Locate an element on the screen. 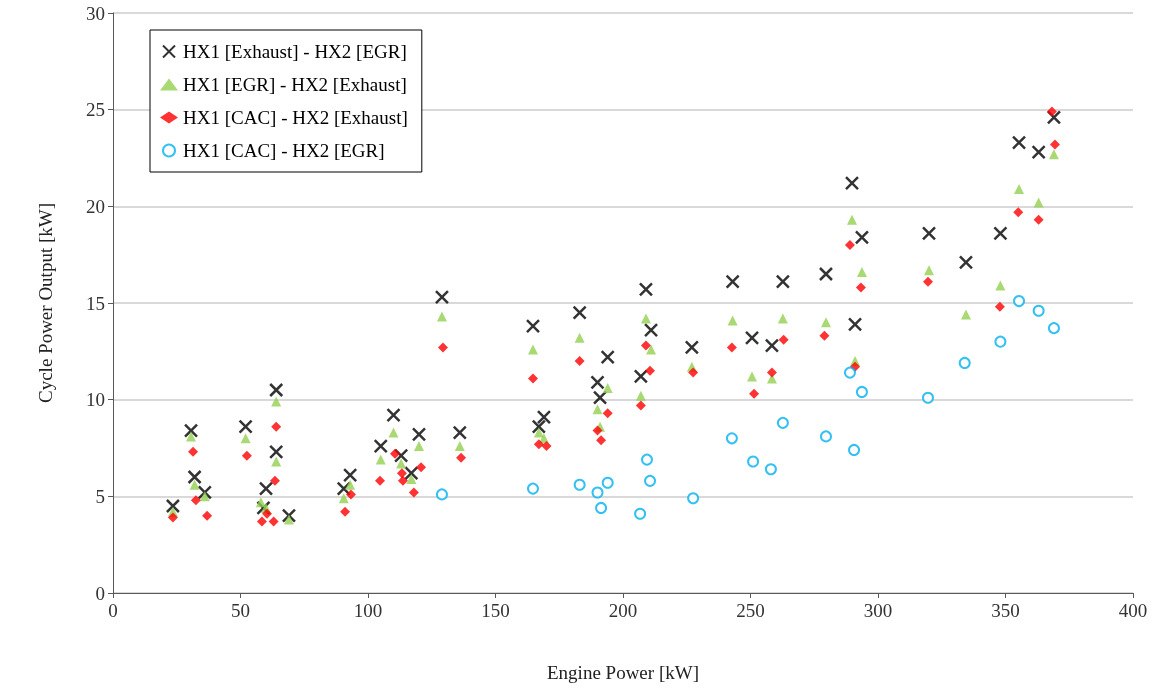 This screenshot has width=1163, height=700. x-tick-label: 200 is located at coordinates (623, 610).